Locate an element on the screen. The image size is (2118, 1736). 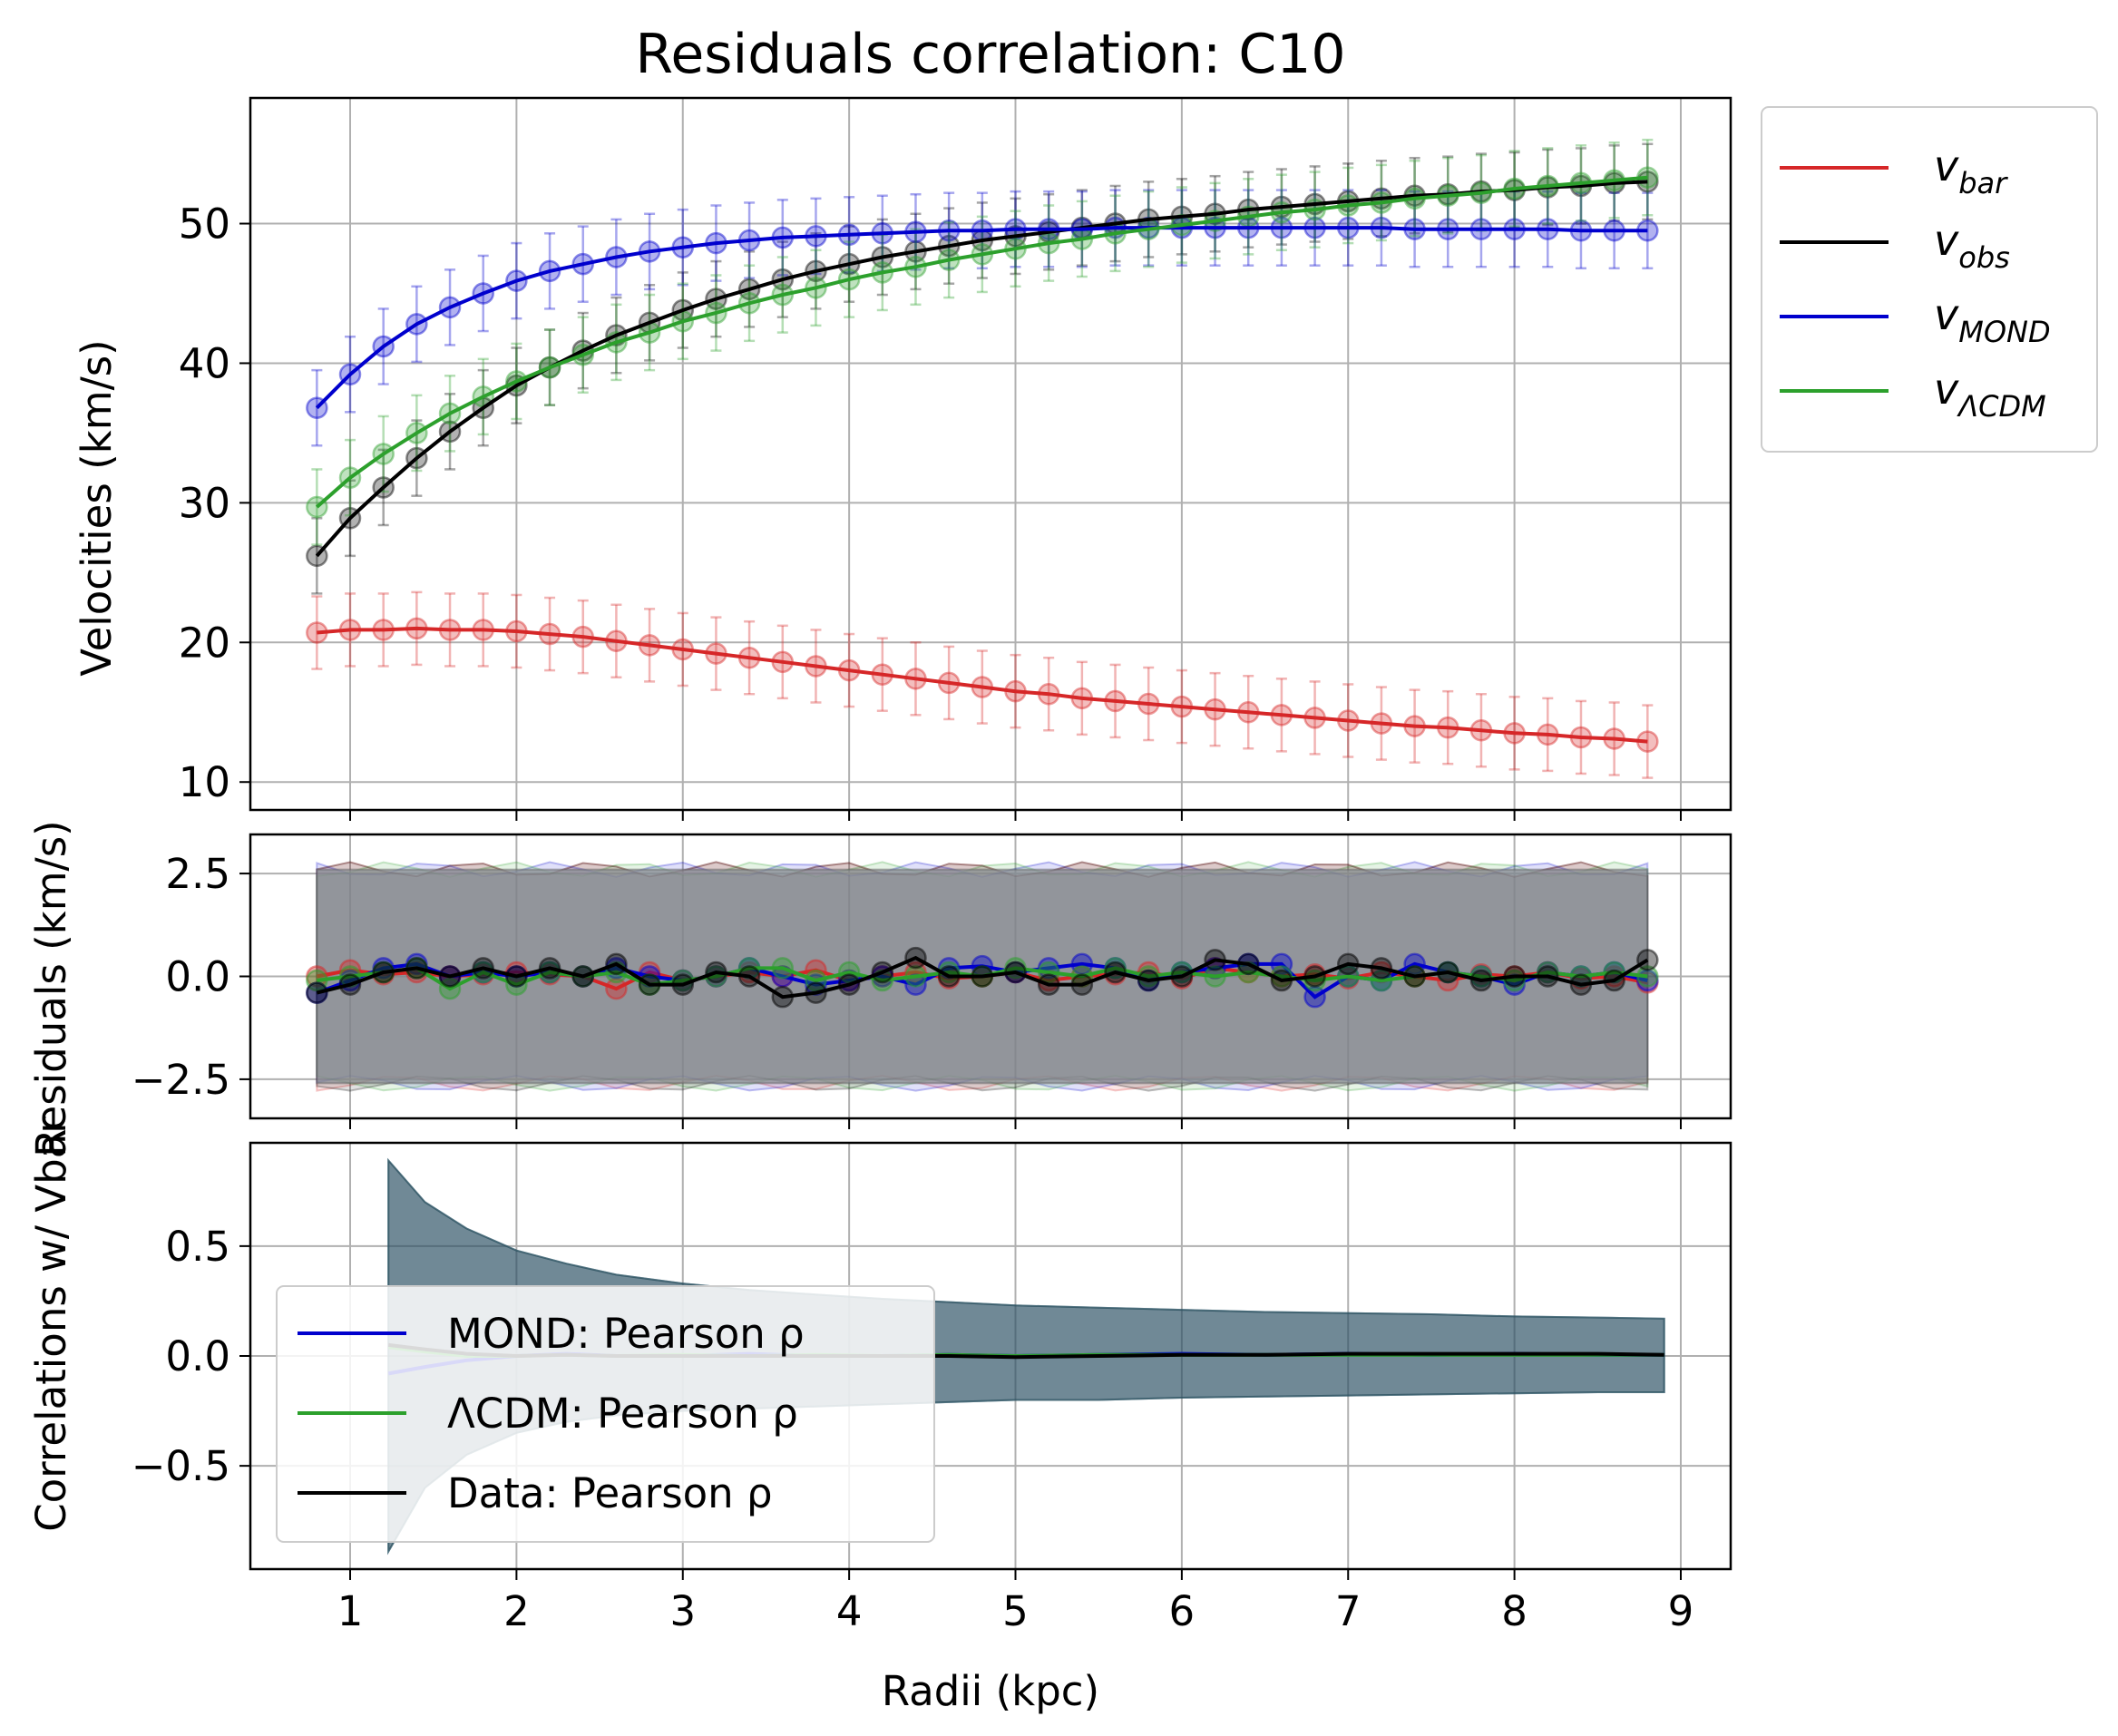
legend-label-mond: vMOND is located at coordinates (1992, 319).